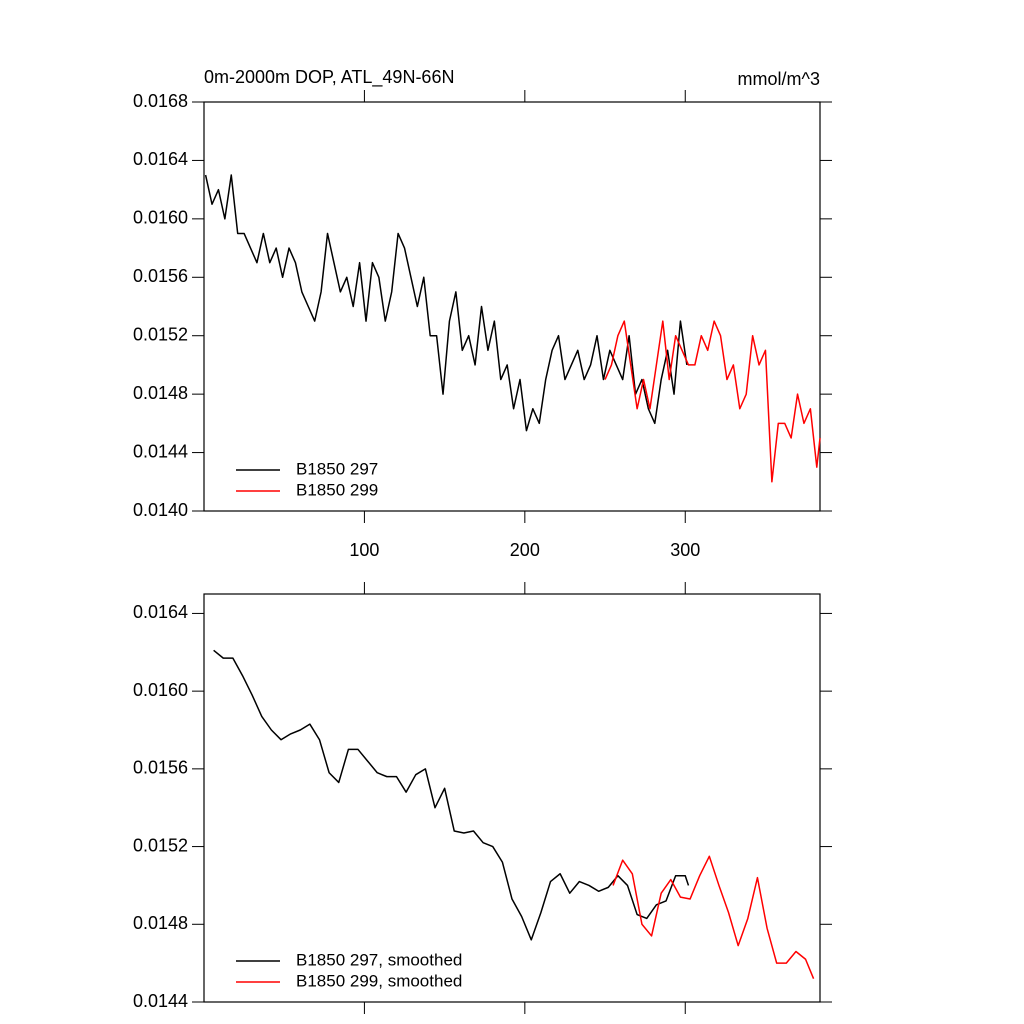 The image size is (1024, 1024). What do you see at coordinates (379, 980) in the screenshot?
I see `legend-label: B1850 299, smoothed` at bounding box center [379, 980].